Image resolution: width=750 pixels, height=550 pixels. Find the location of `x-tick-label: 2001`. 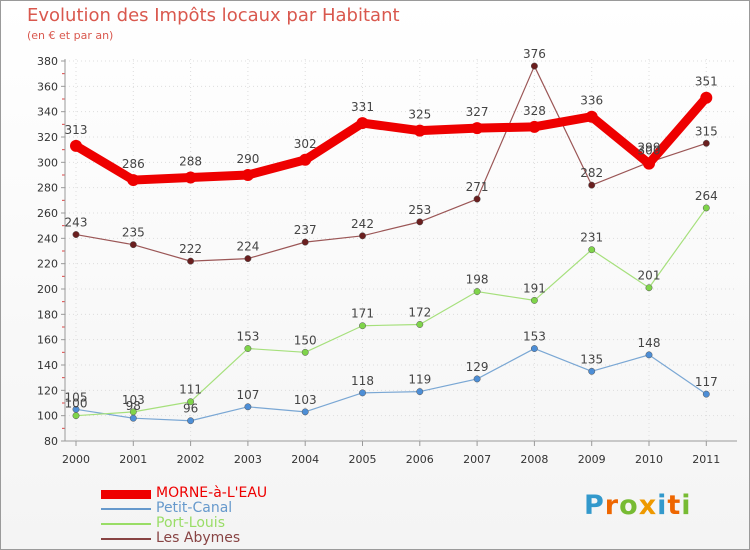

x-tick-label: 2001 is located at coordinates (133, 459).